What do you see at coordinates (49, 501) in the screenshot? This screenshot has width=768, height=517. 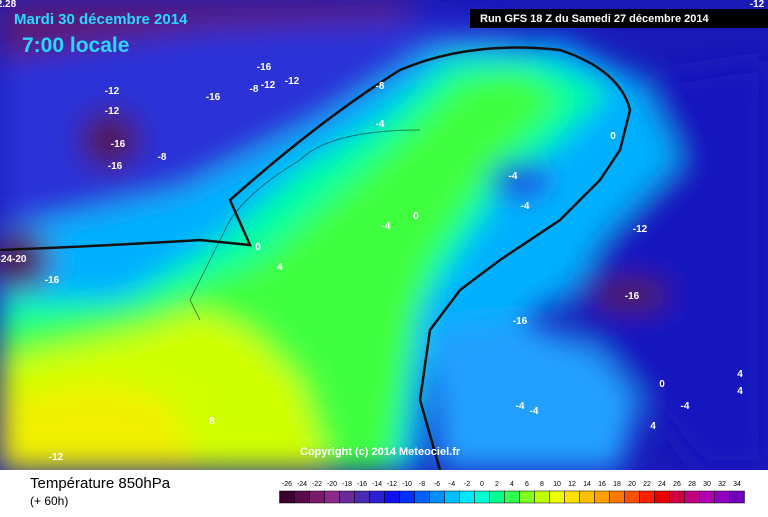 I see `footer-step: (+ 60h)` at bounding box center [49, 501].